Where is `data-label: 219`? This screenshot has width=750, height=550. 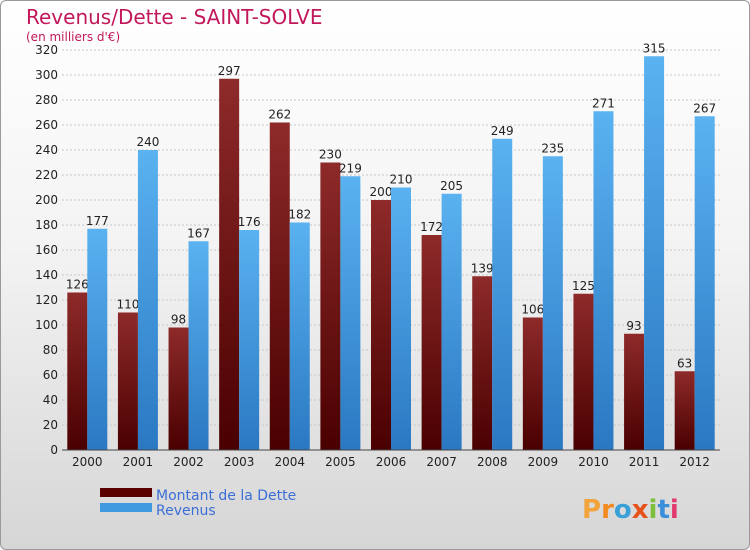 data-label: 219 is located at coordinates (350, 168).